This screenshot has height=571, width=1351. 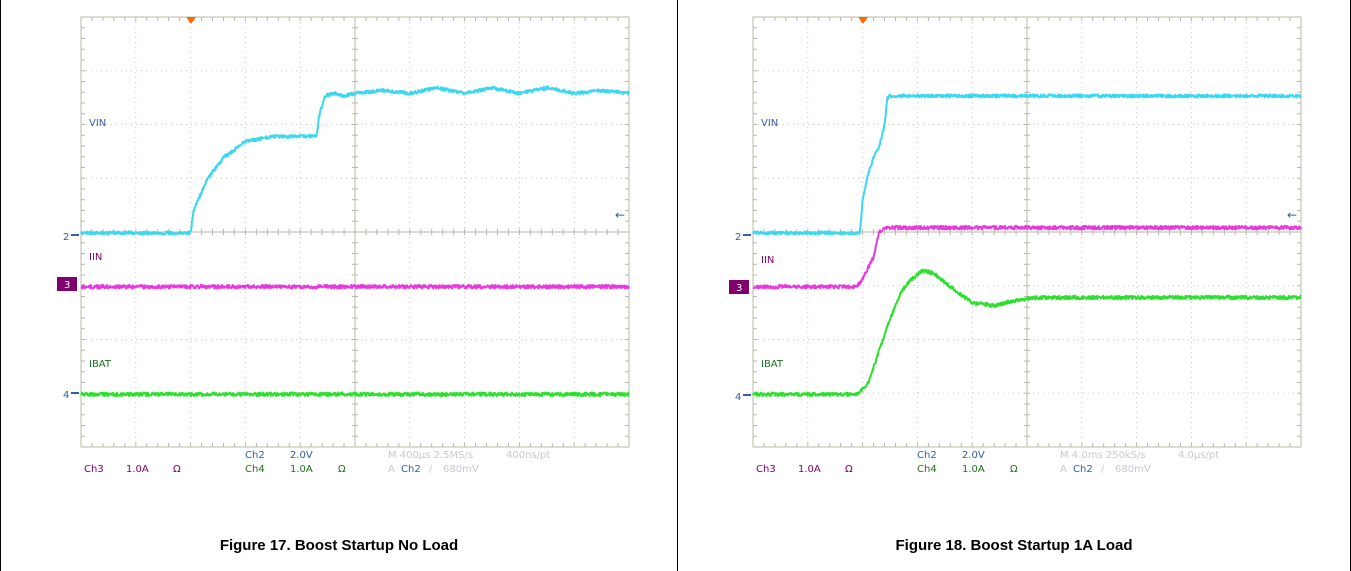 I want to click on timebase-readout: M 4.0ms 250kS/s, so click(x=1103, y=455).